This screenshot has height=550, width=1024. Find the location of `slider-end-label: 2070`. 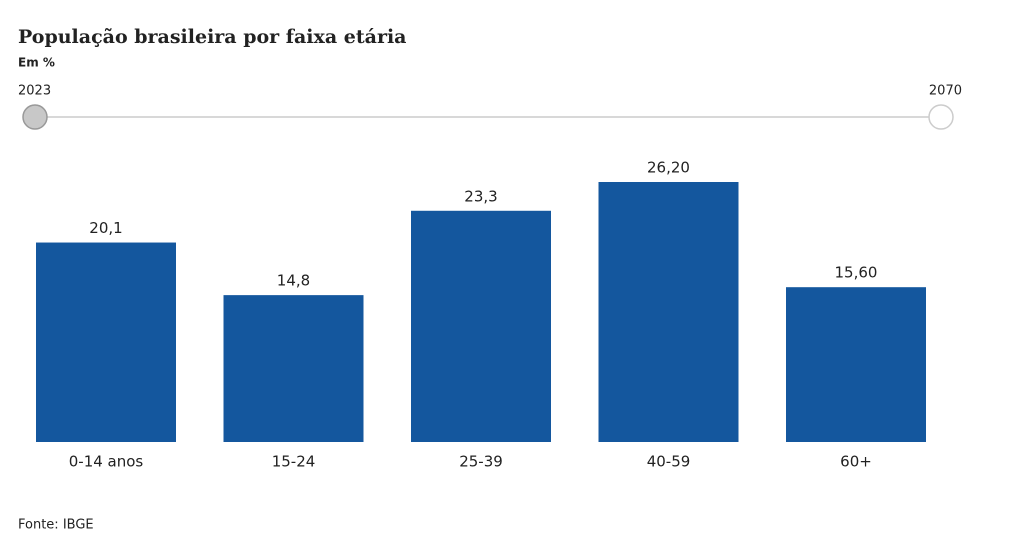

slider-end-label: 2070 is located at coordinates (945, 91).